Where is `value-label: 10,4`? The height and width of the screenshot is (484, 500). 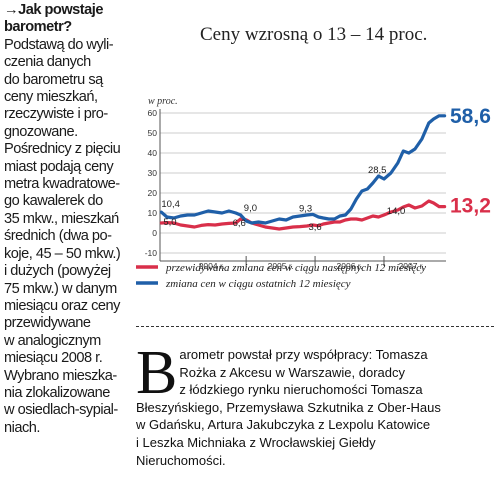 value-label: 10,4 is located at coordinates (170, 204).